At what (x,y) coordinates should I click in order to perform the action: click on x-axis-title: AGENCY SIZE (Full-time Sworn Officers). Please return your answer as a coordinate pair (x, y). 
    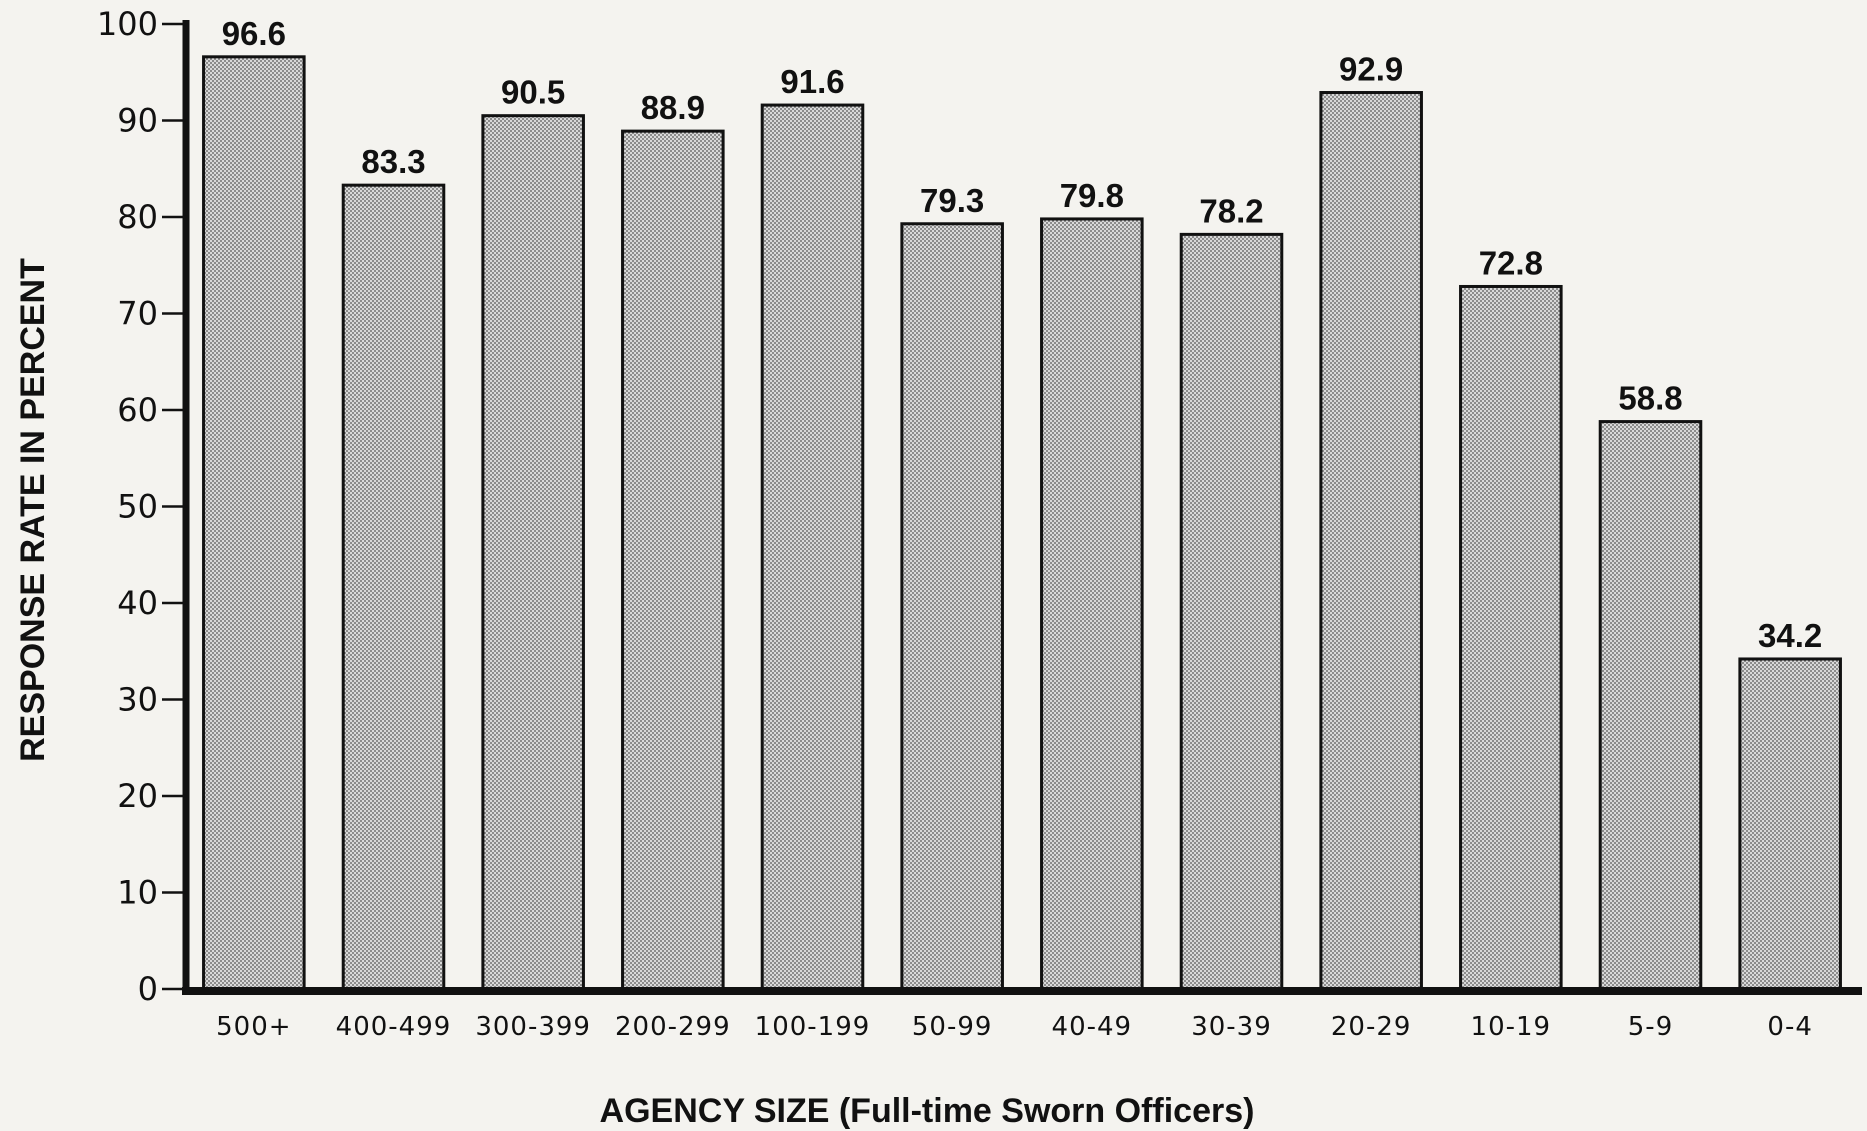
    Looking at the image, I should click on (927, 1111).